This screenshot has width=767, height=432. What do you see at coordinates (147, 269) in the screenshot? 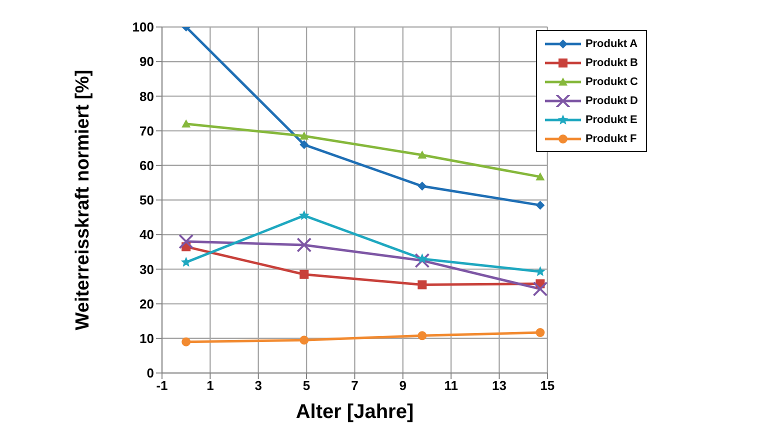
I see `y-tick-label: 30` at bounding box center [147, 269].